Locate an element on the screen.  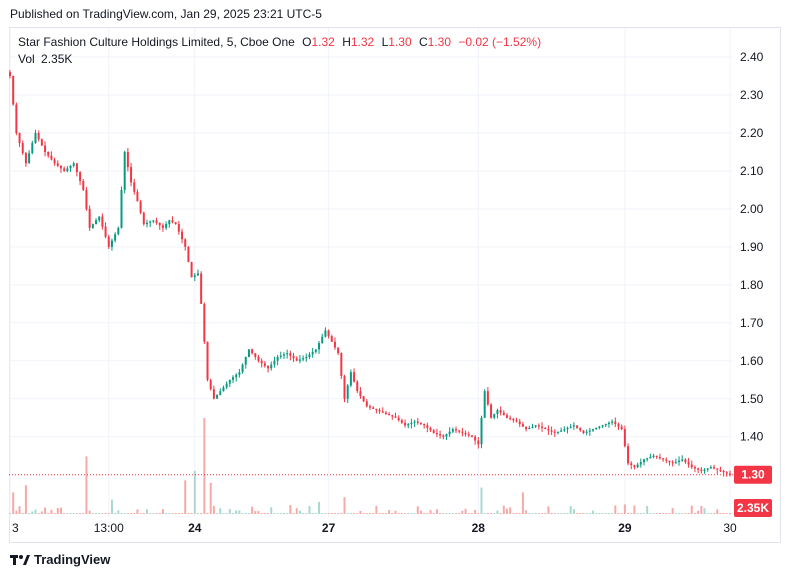
x-tick-label: 3 is located at coordinates (15, 528).